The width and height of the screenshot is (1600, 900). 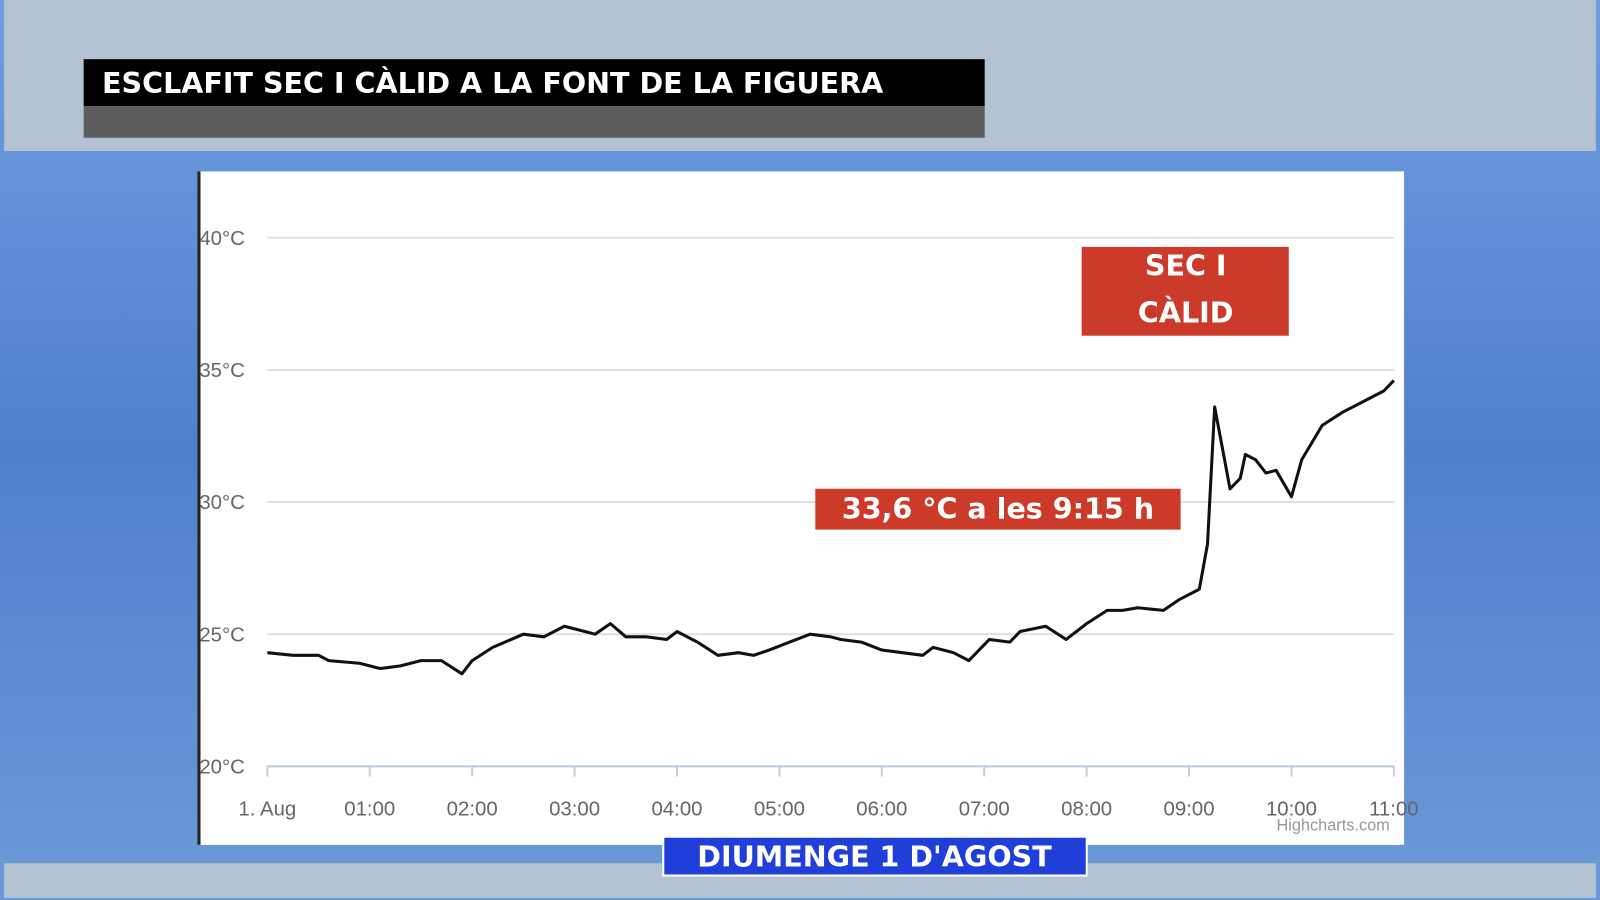 I want to click on x-tick-label: 05:00, so click(x=779, y=809).